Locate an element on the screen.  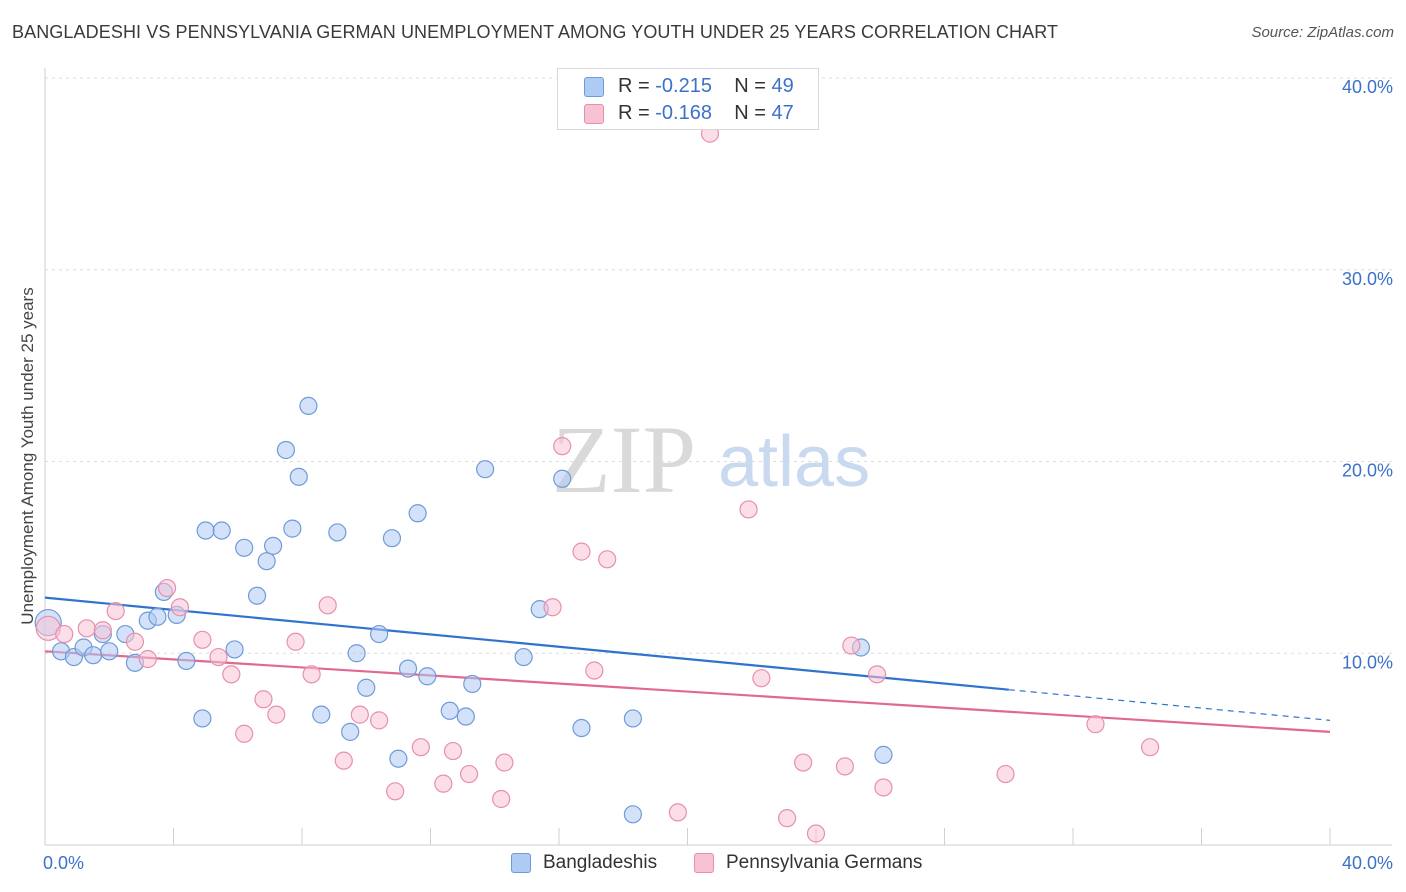
blue-swatch is located at coordinates (594, 87).